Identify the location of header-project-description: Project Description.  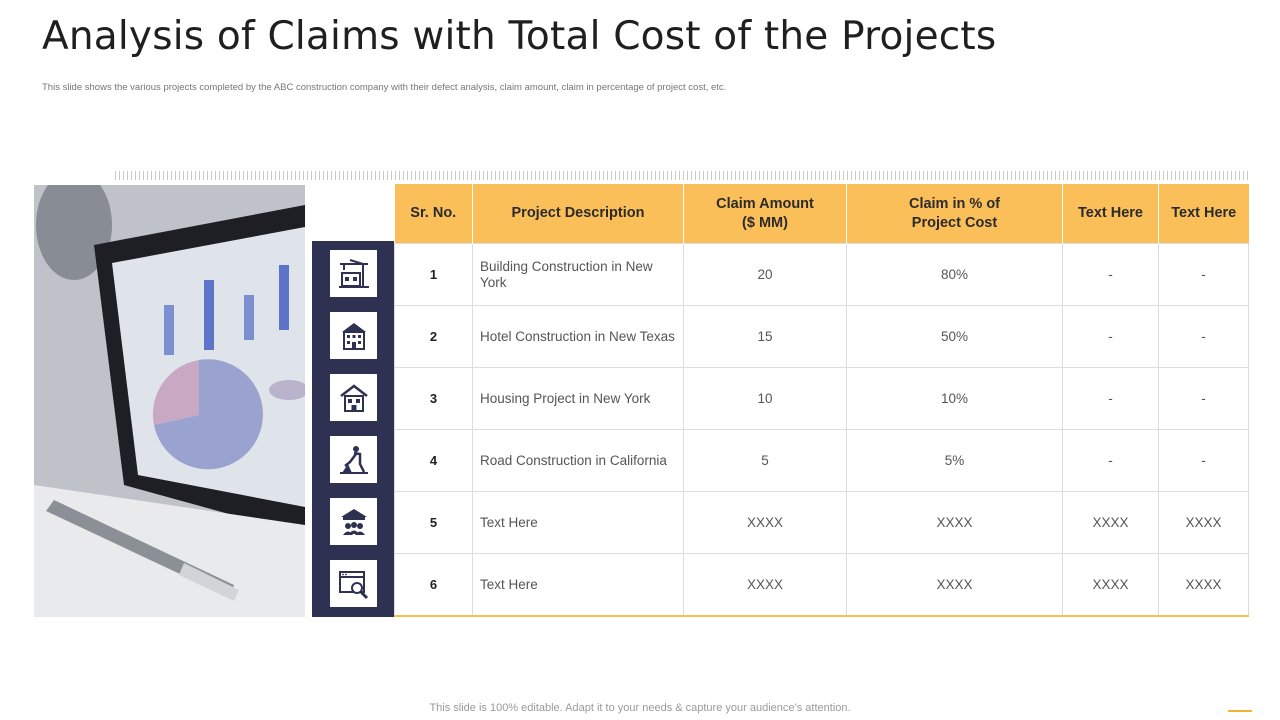
(578, 214).